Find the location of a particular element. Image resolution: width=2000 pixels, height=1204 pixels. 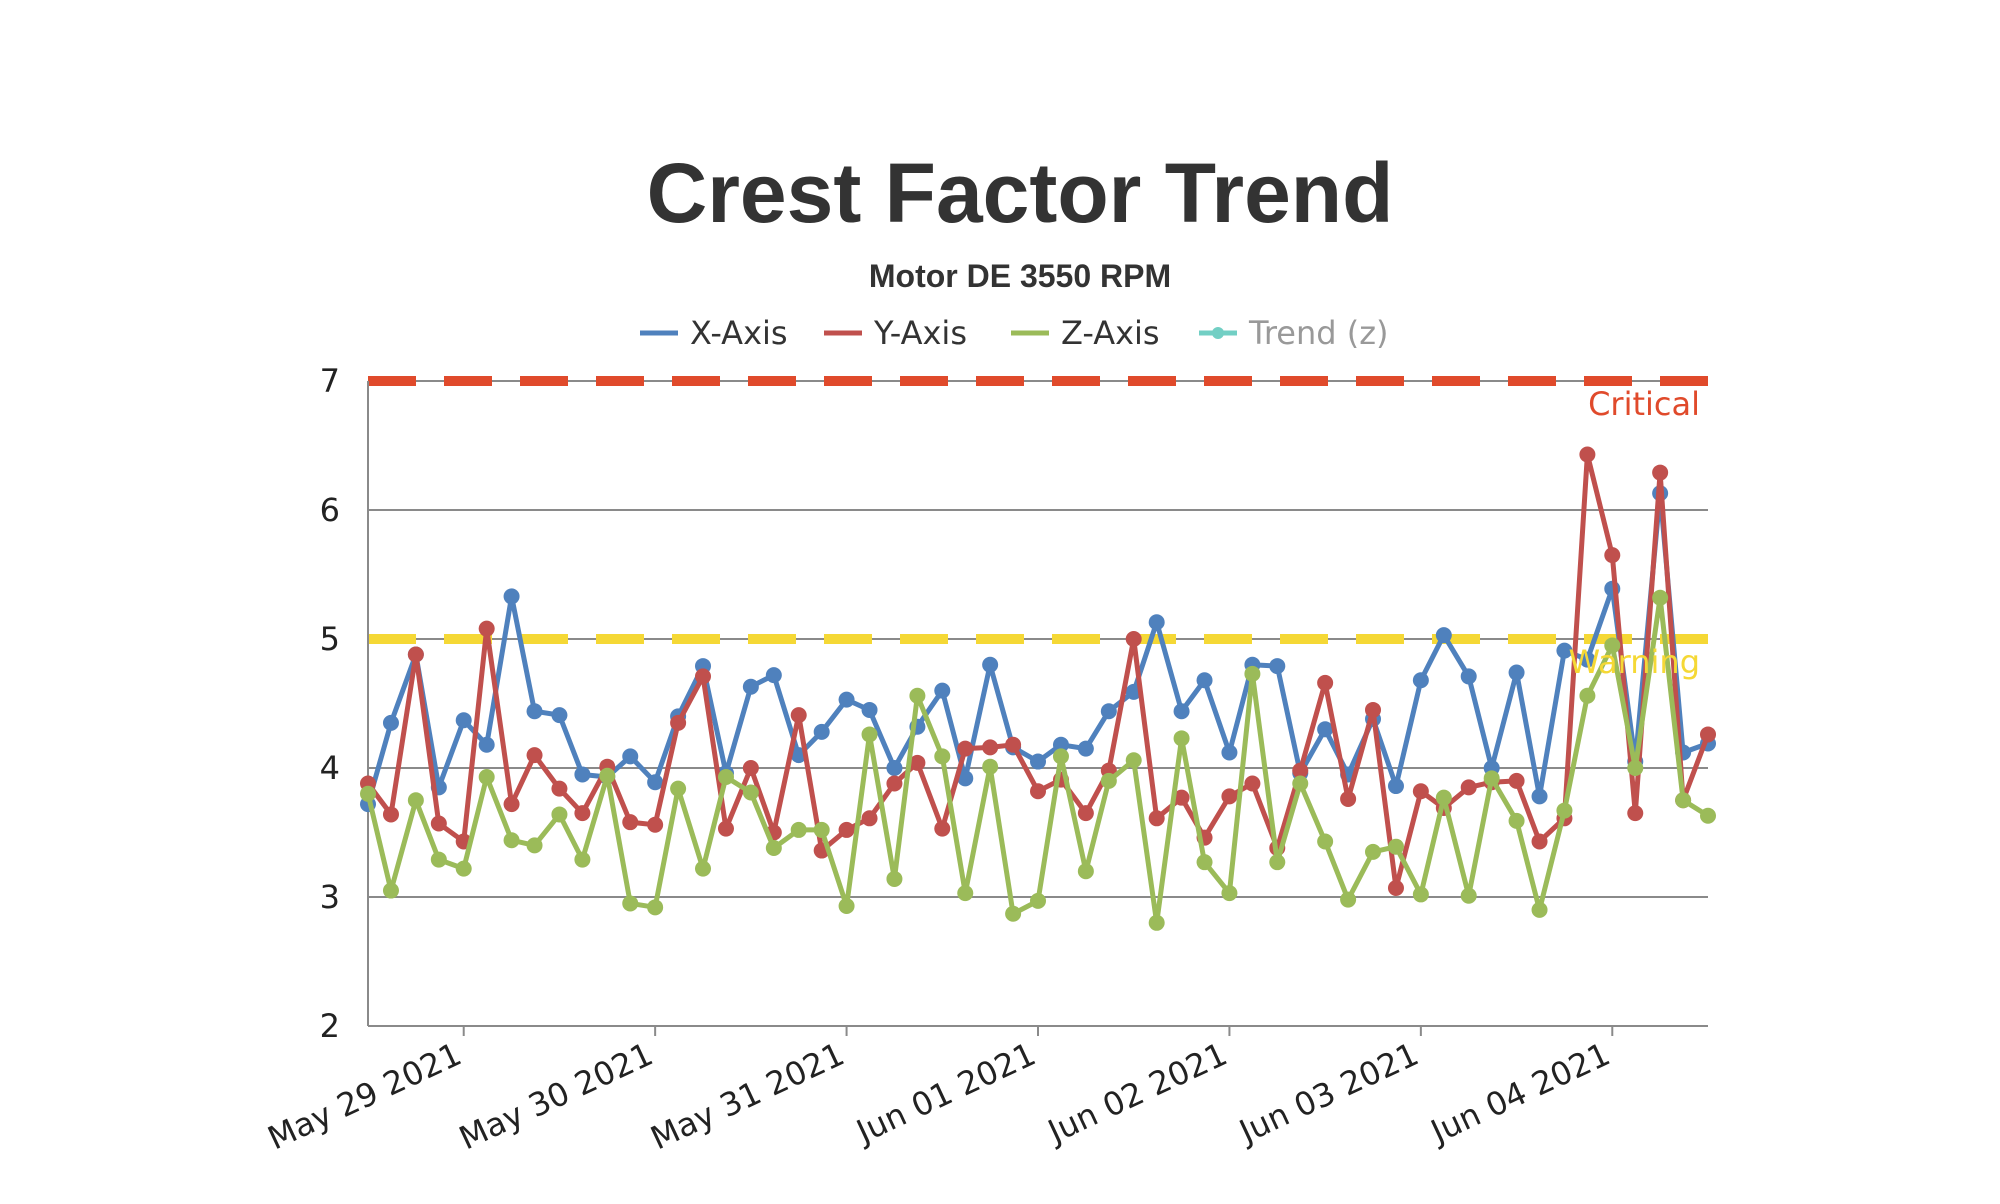

threshold-label-warning: Warning is located at coordinates (1634, 662).